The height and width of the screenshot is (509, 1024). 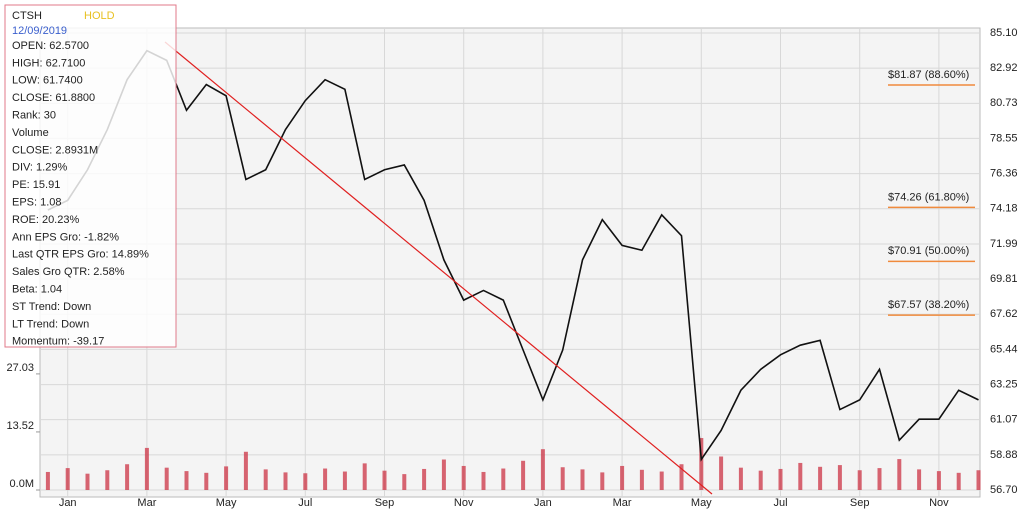 I want to click on y-tick-label: 61.07, so click(x=1004, y=420).